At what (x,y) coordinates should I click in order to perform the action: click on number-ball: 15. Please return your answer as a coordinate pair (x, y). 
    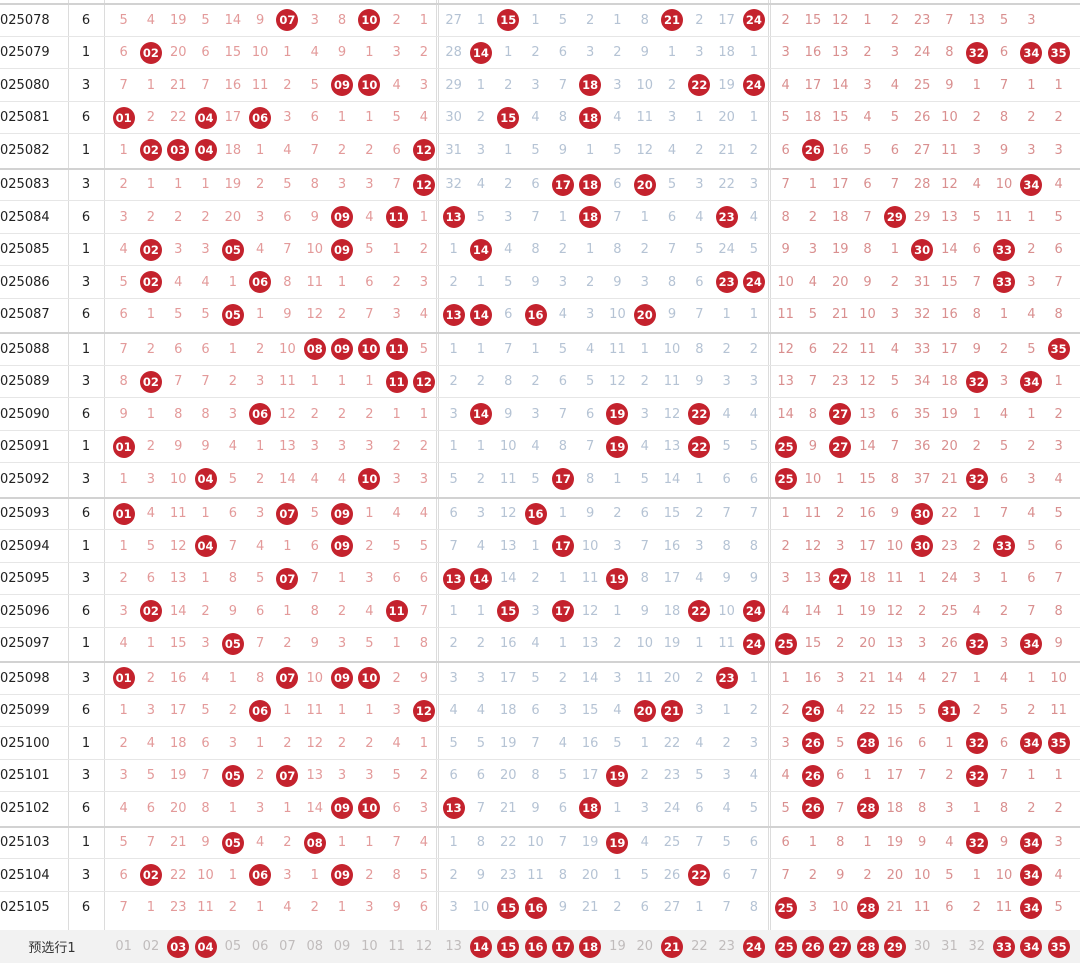
    Looking at the image, I should click on (508, 117).